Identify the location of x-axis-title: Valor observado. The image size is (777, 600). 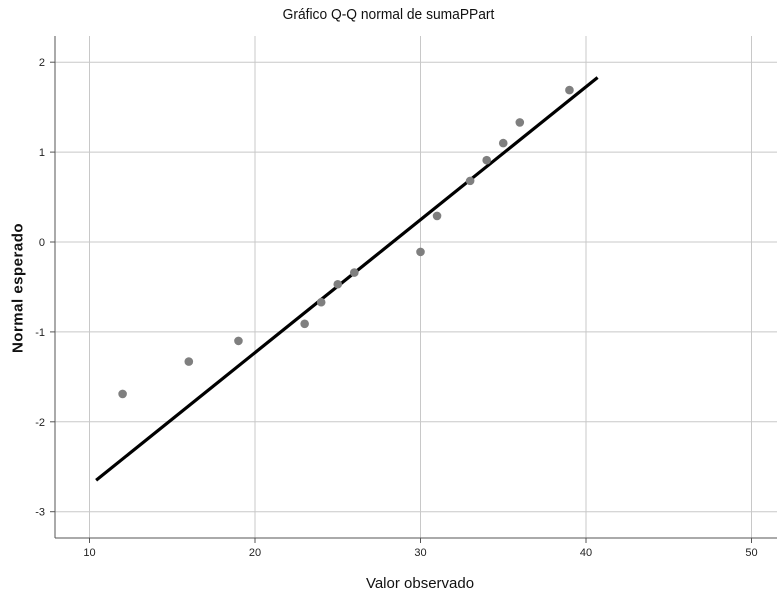
(420, 583).